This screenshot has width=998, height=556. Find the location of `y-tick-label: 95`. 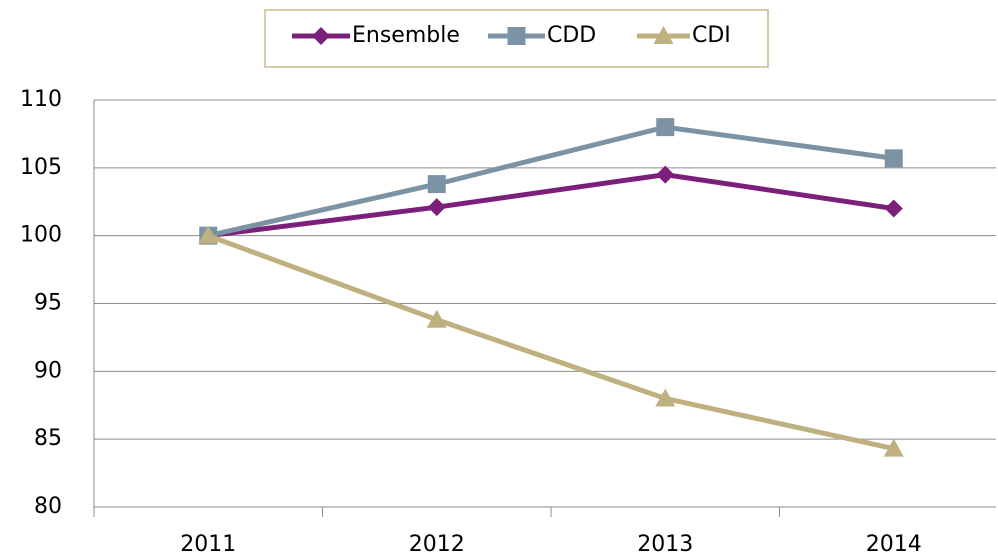

y-tick-label: 95 is located at coordinates (48, 303).